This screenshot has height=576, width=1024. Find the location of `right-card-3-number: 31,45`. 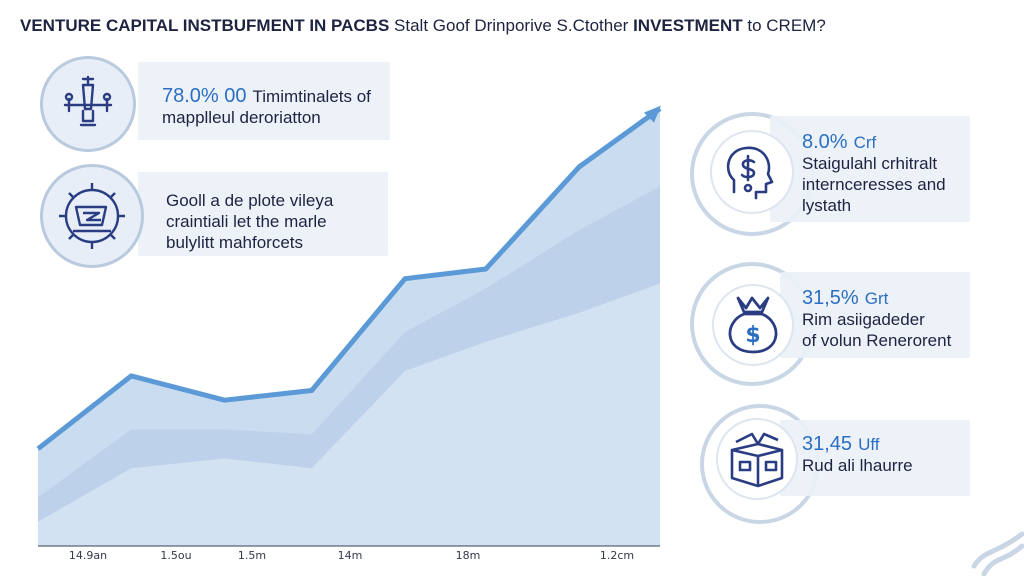

right-card-3-number: 31,45 is located at coordinates (827, 444).